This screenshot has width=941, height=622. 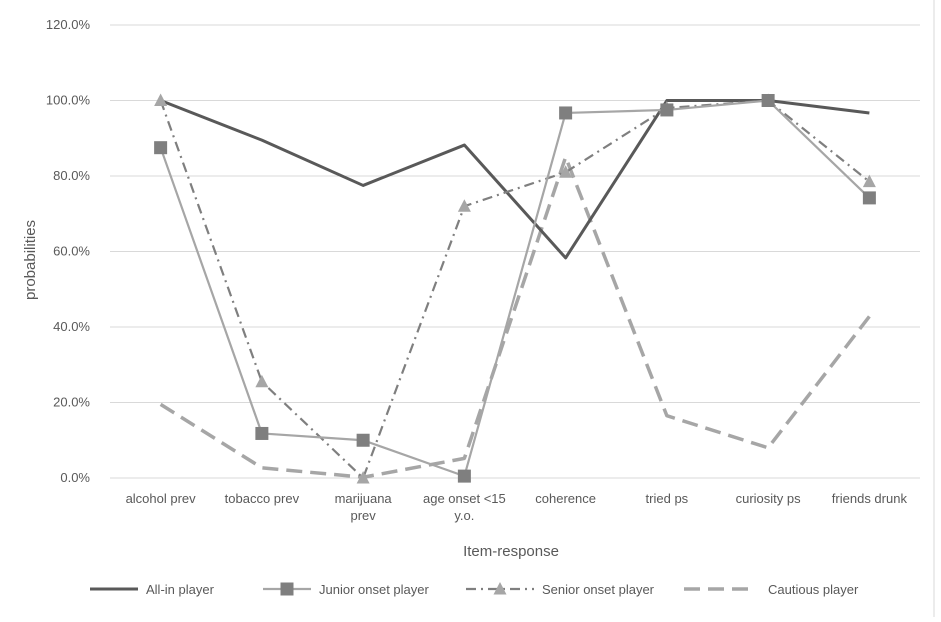 What do you see at coordinates (68, 24) in the screenshot?
I see `y-tick-label: 120.0%` at bounding box center [68, 24].